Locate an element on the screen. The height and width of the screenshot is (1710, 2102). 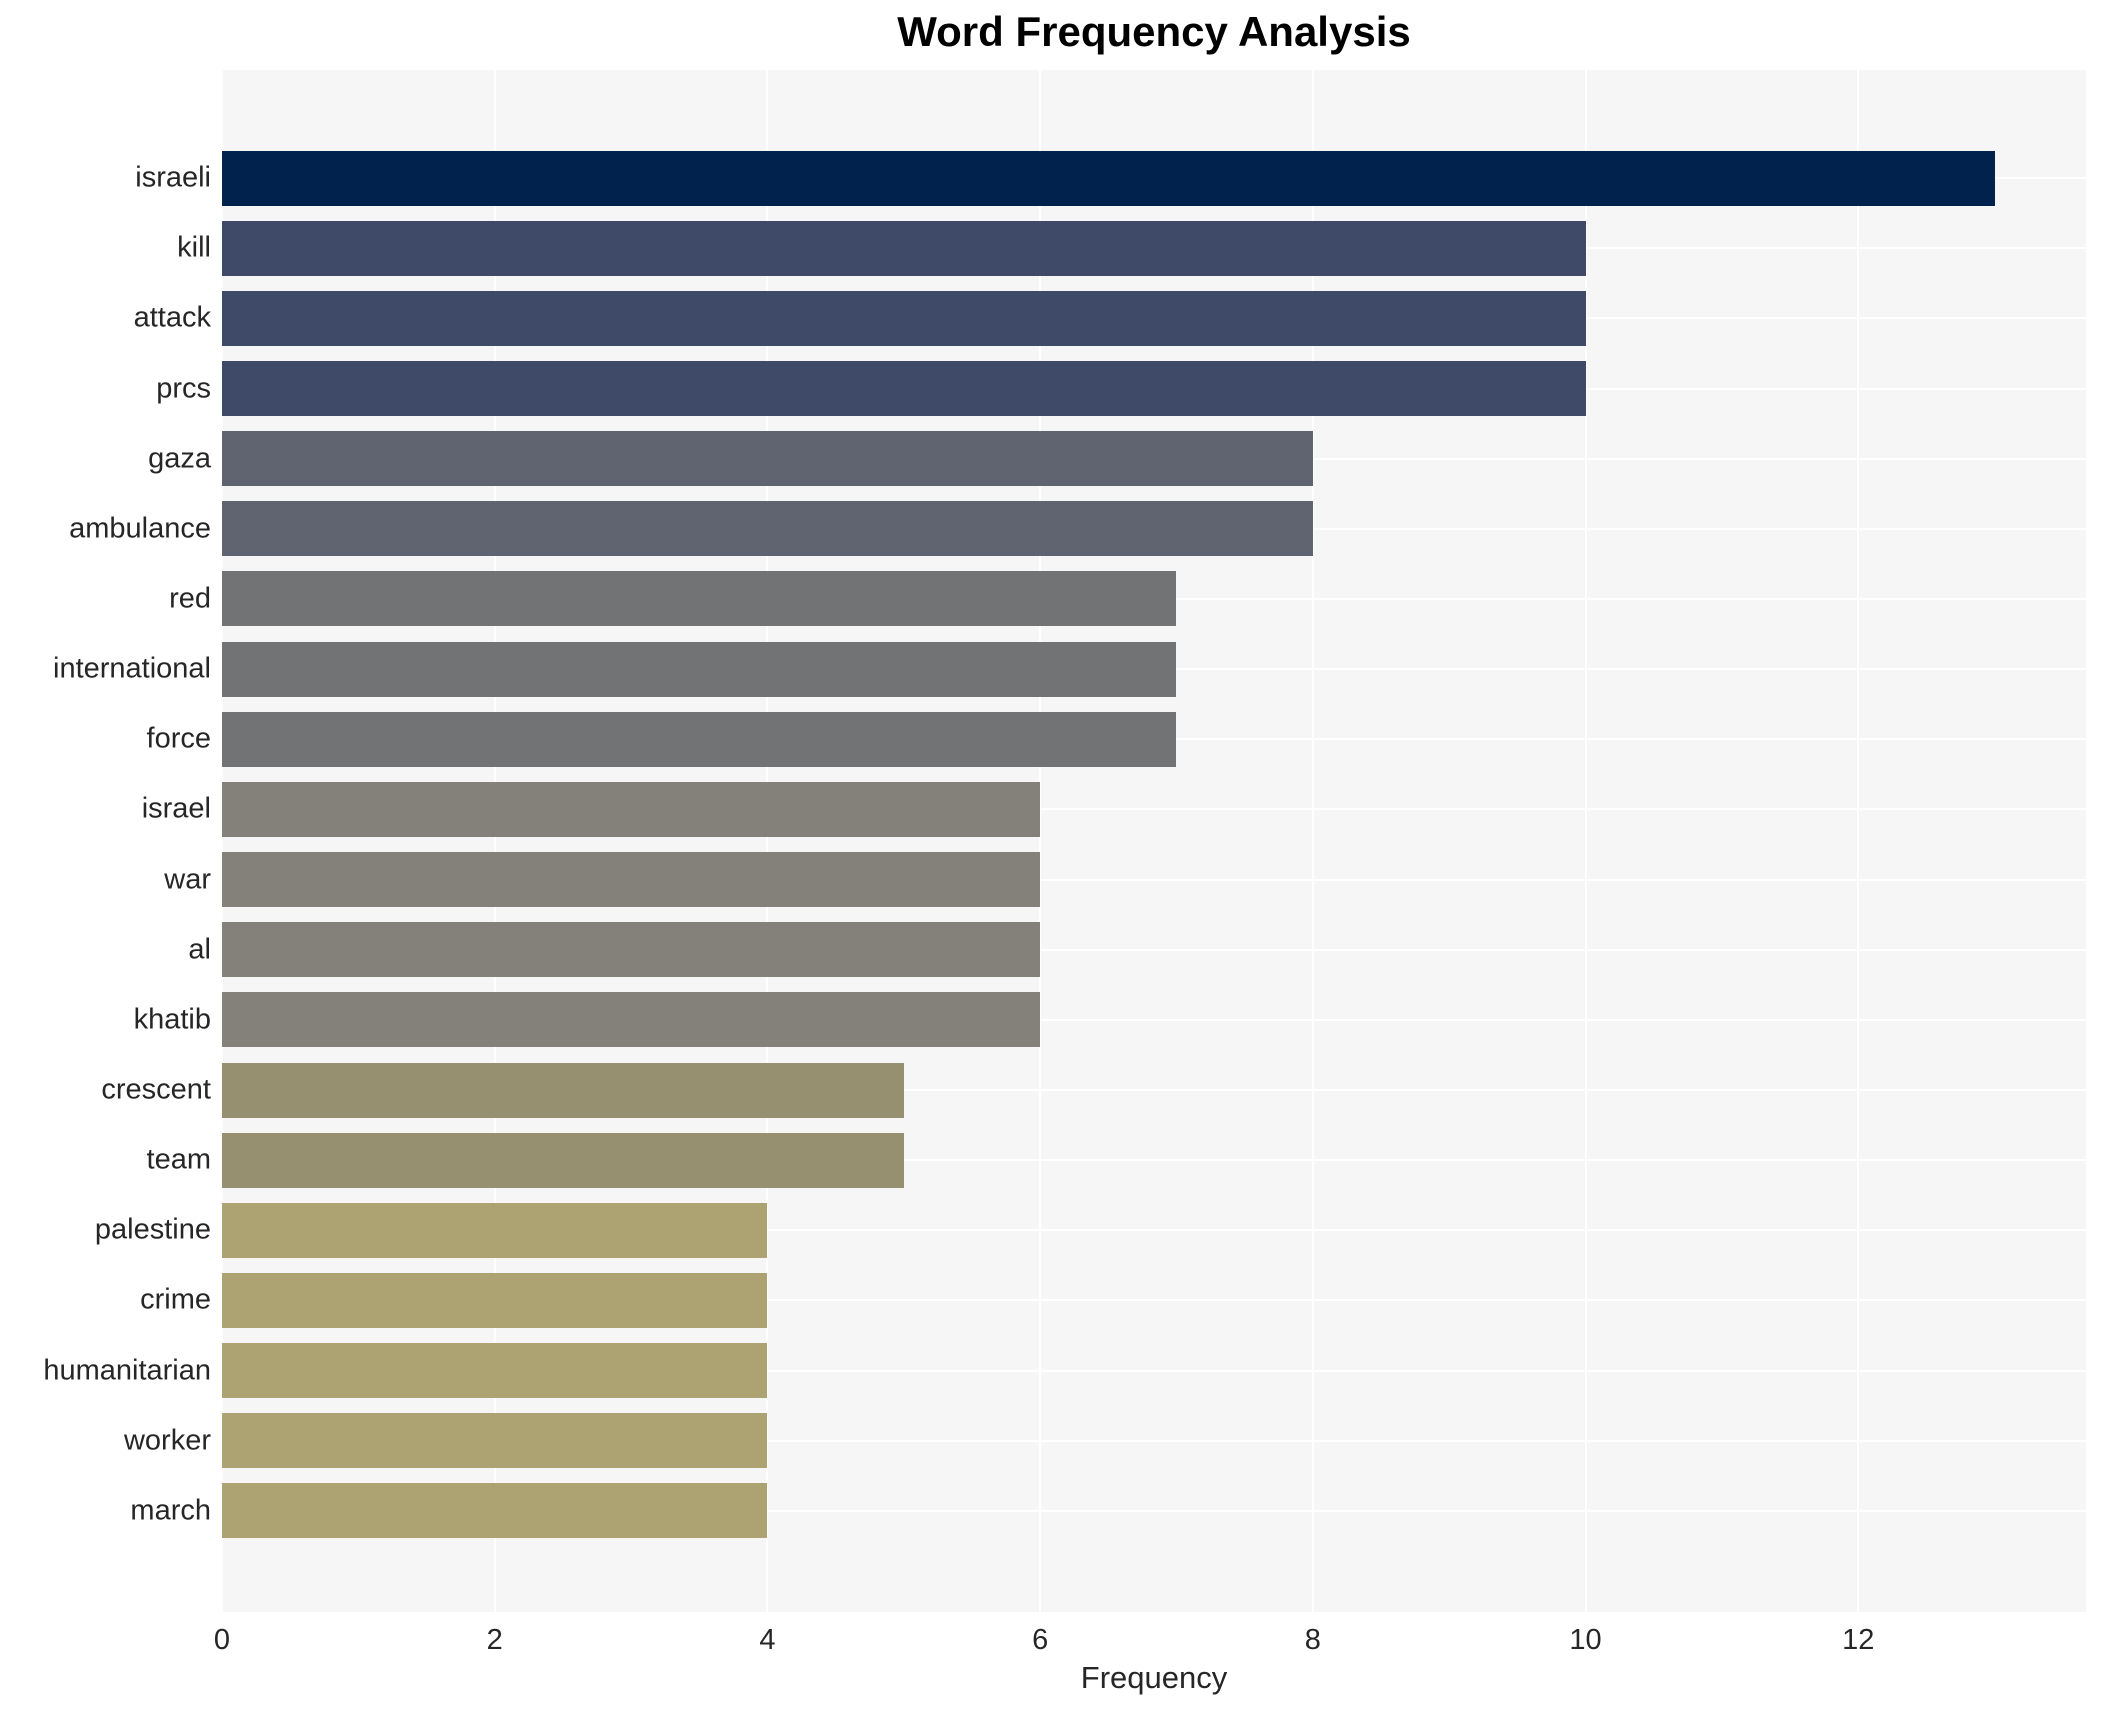
x-tick-label-2: 2 is located at coordinates (494, 1640).